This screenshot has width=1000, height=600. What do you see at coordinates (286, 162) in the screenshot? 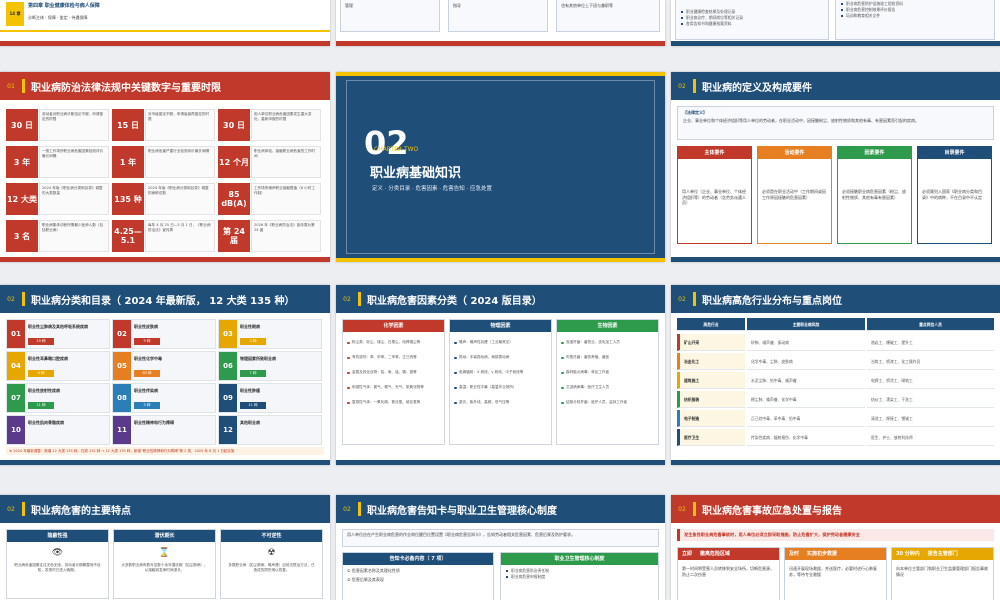
I see `fact-text: 职业病体检、接触职业病危害的工作时间` at bounding box center [286, 162].